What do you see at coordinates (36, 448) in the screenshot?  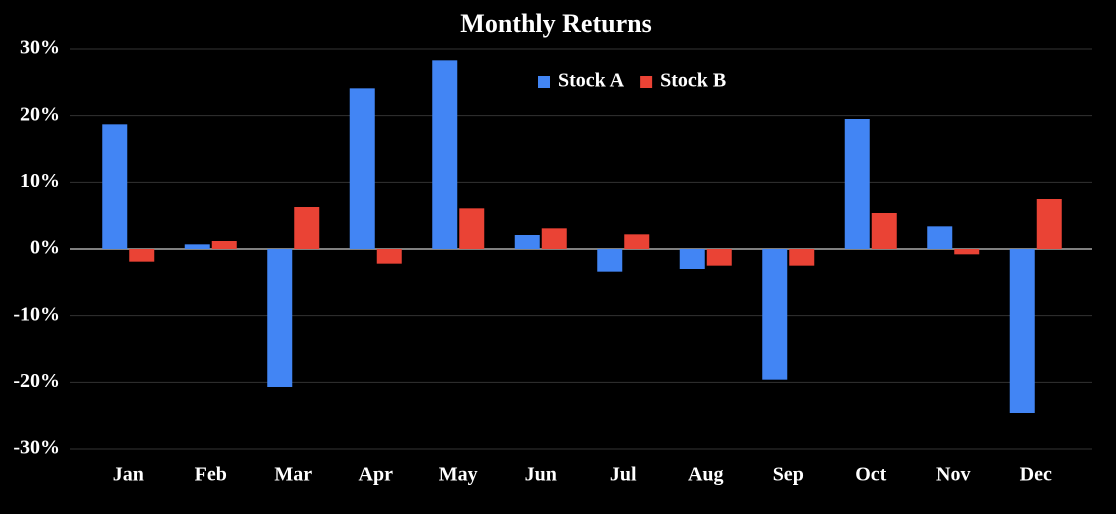 I see `y-tick-label: -30%` at bounding box center [36, 448].